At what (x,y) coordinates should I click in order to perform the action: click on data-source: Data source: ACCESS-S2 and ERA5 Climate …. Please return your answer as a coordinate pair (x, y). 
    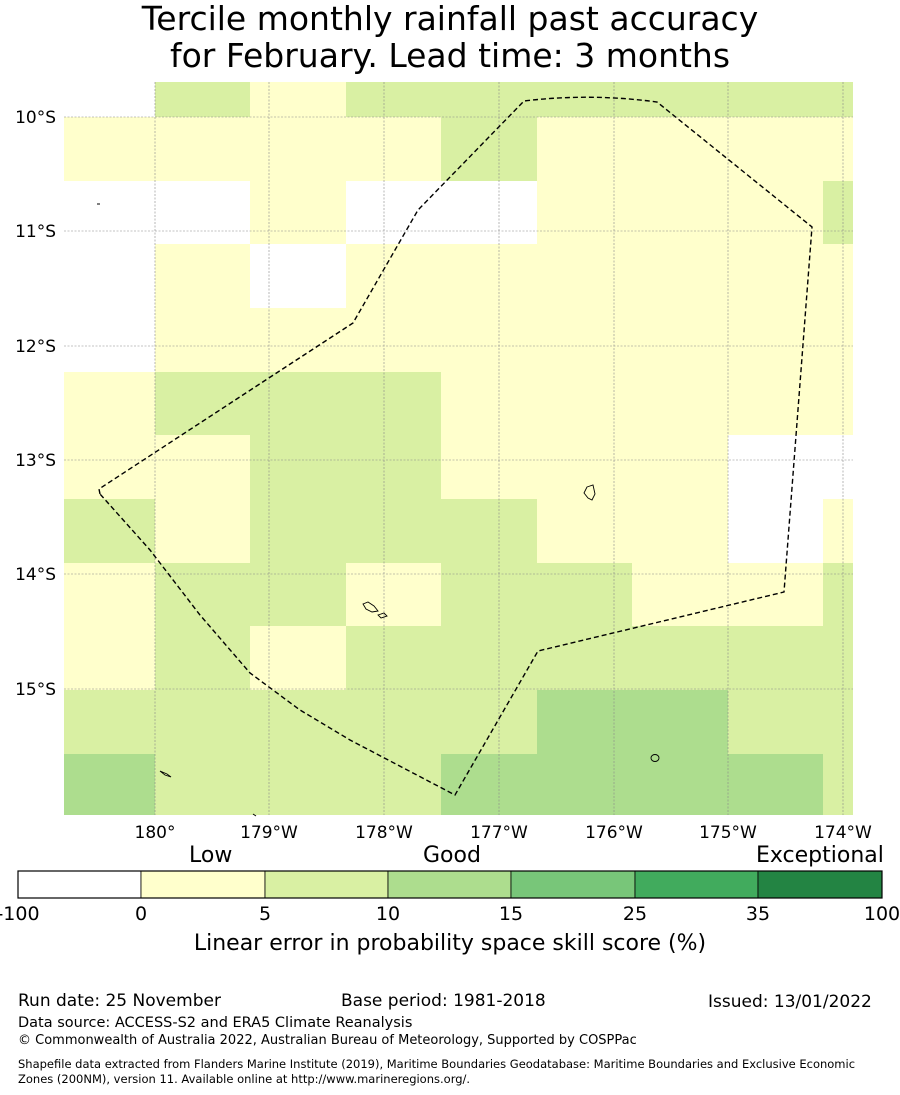
    Looking at the image, I should click on (215, 1023).